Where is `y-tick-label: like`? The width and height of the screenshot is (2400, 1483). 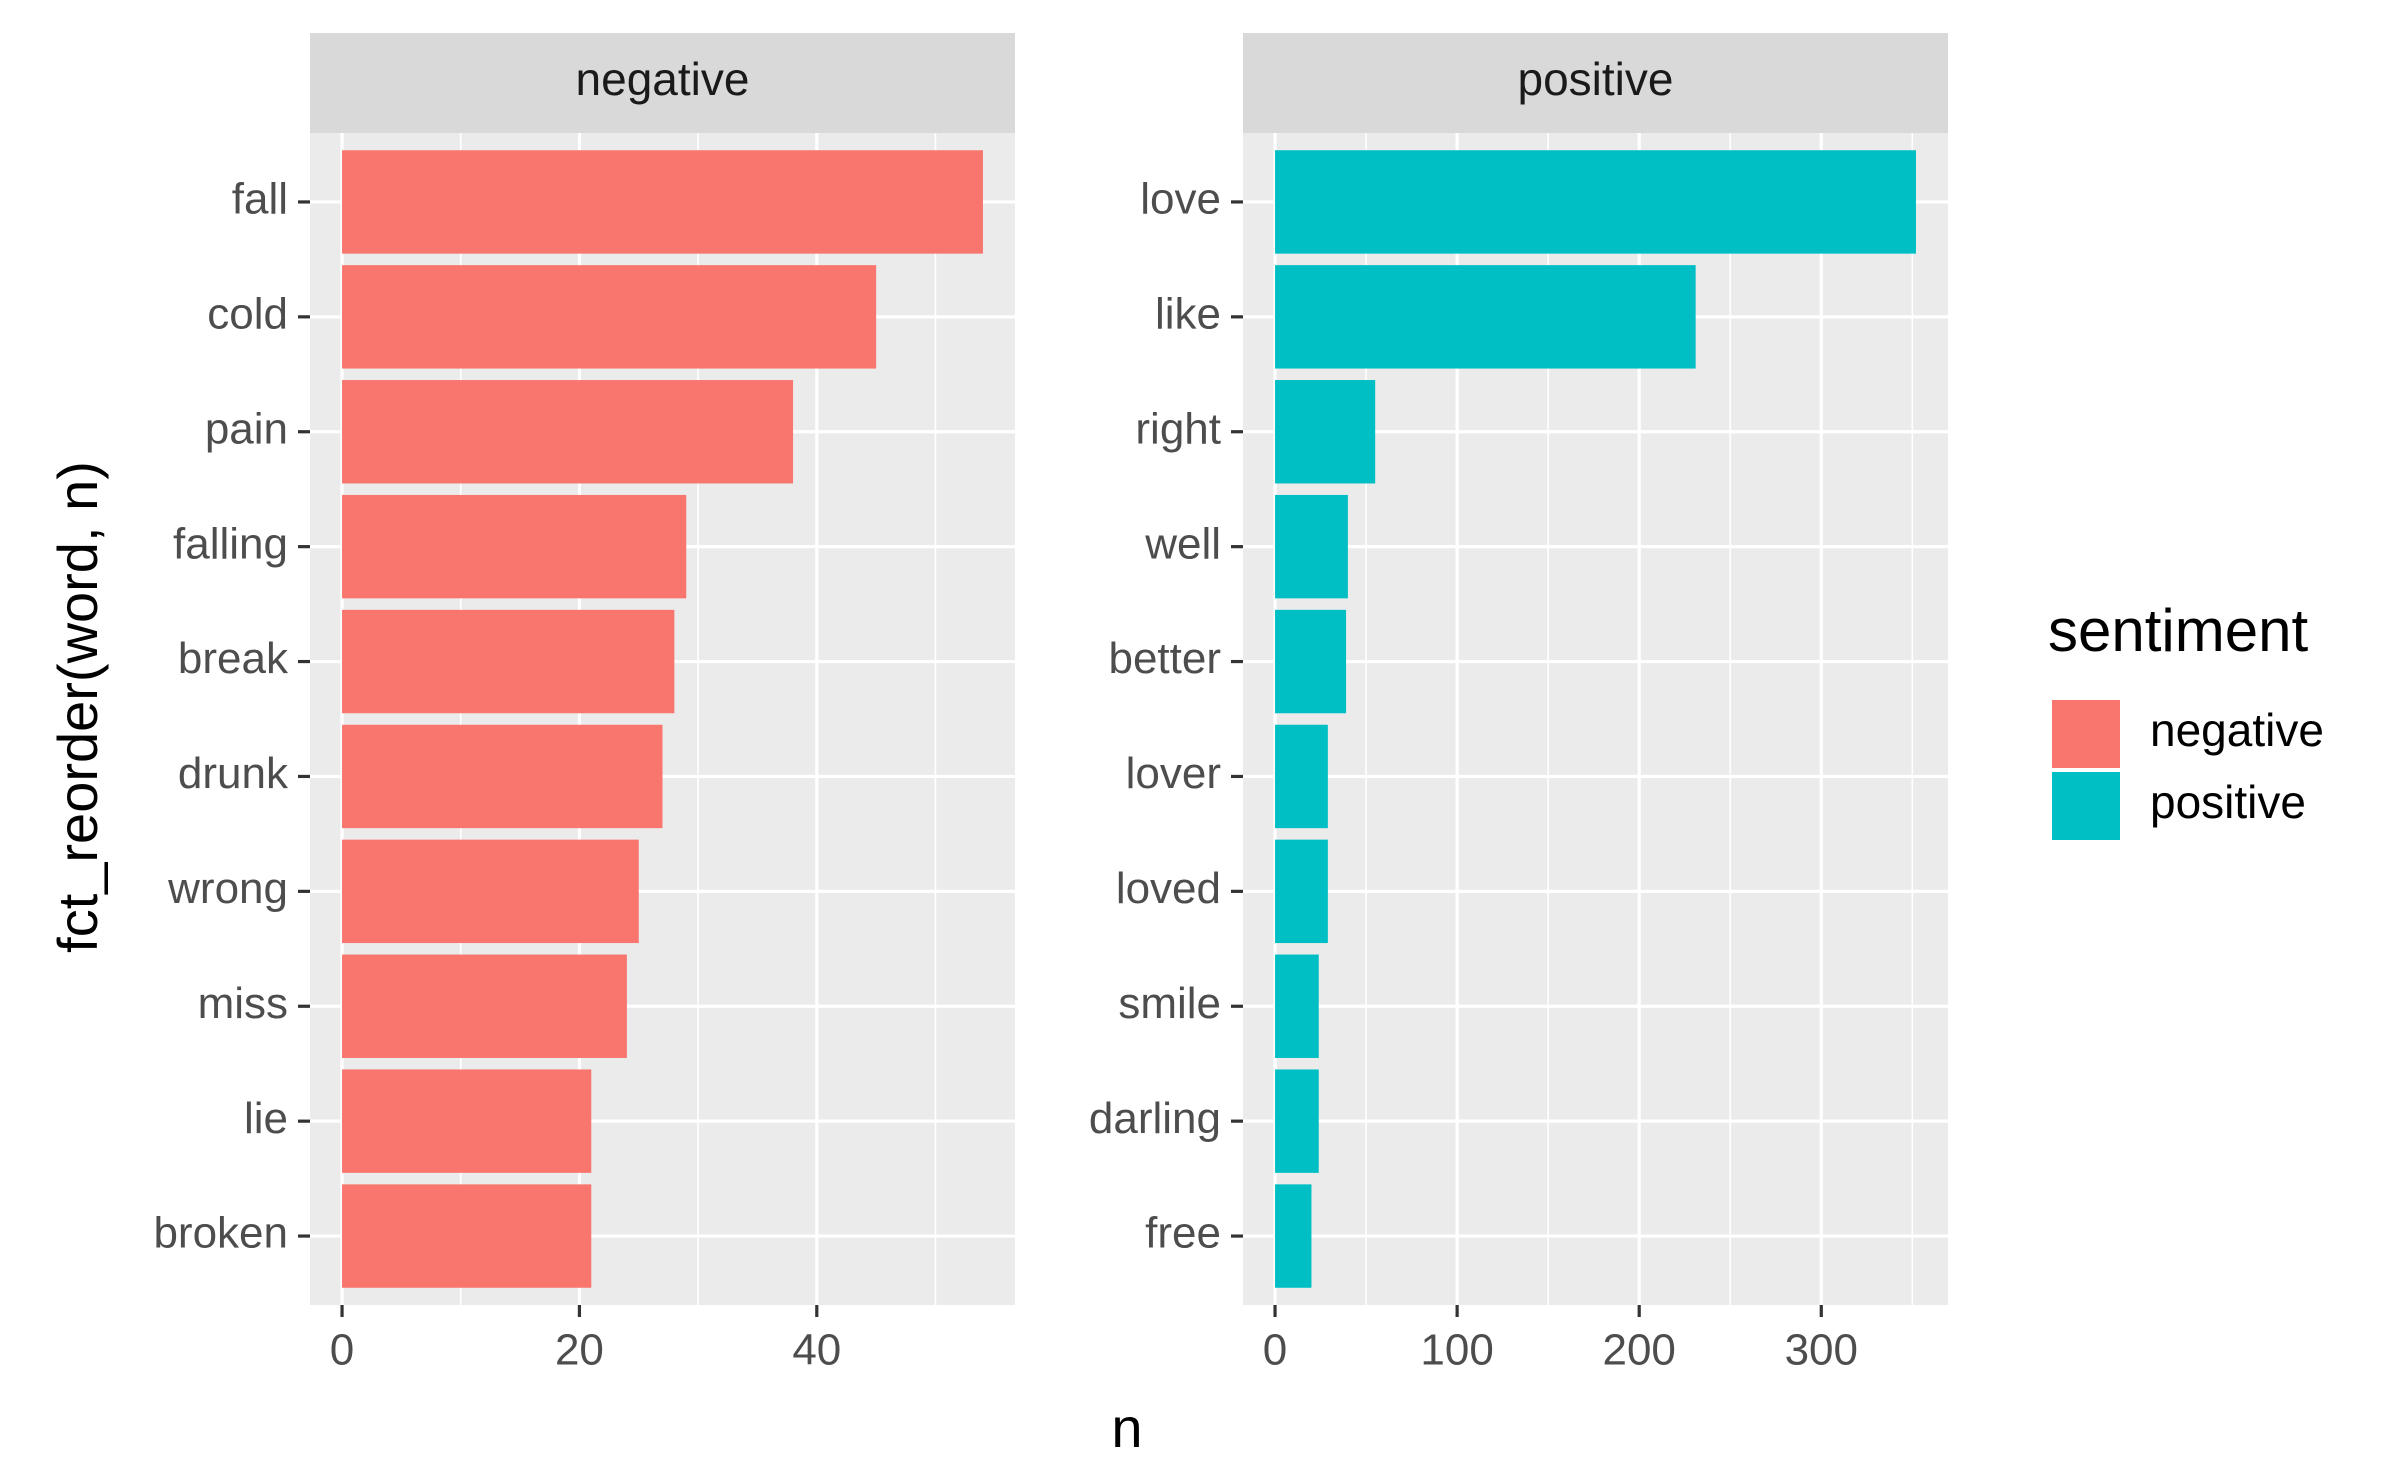 y-tick-label: like is located at coordinates (1188, 313).